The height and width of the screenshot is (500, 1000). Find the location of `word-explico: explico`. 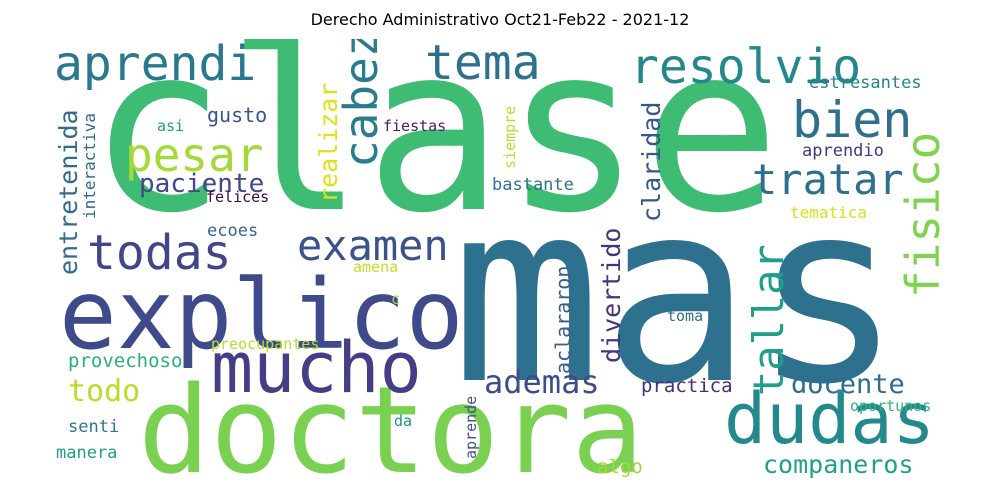

word-explico: explico is located at coordinates (261, 315).